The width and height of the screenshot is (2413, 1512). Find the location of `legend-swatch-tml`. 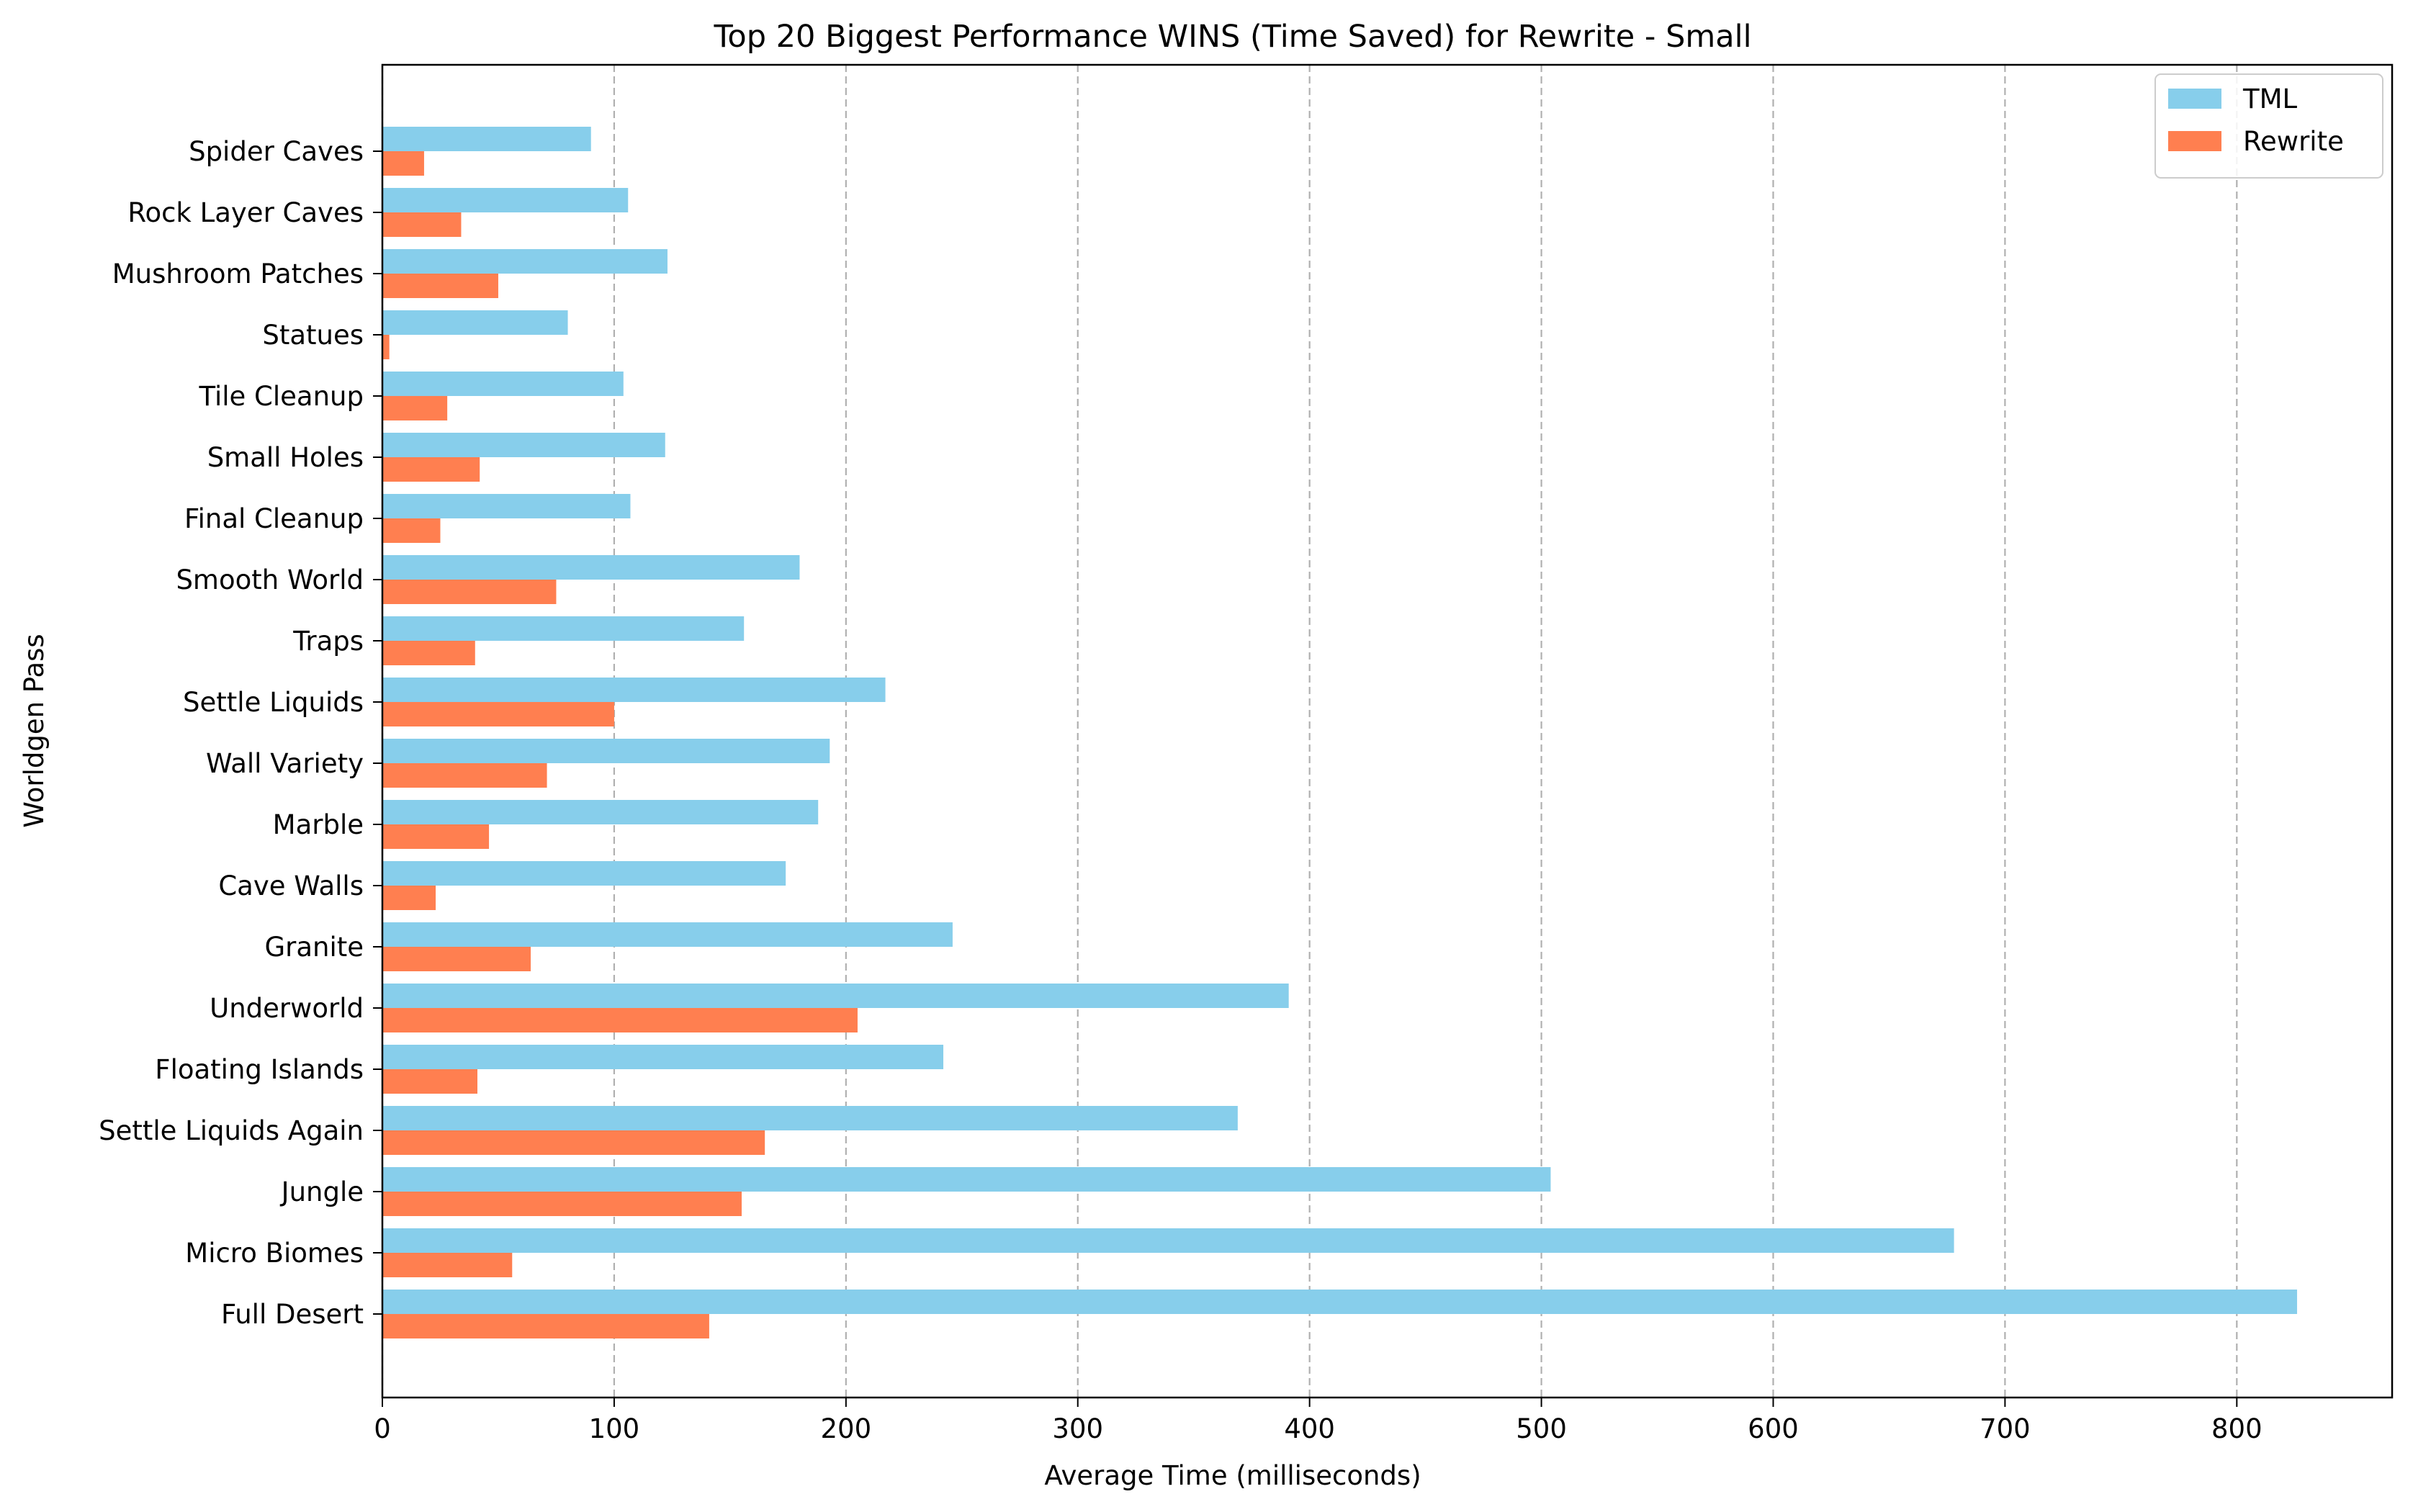

legend-swatch-tml is located at coordinates (2194, 99).